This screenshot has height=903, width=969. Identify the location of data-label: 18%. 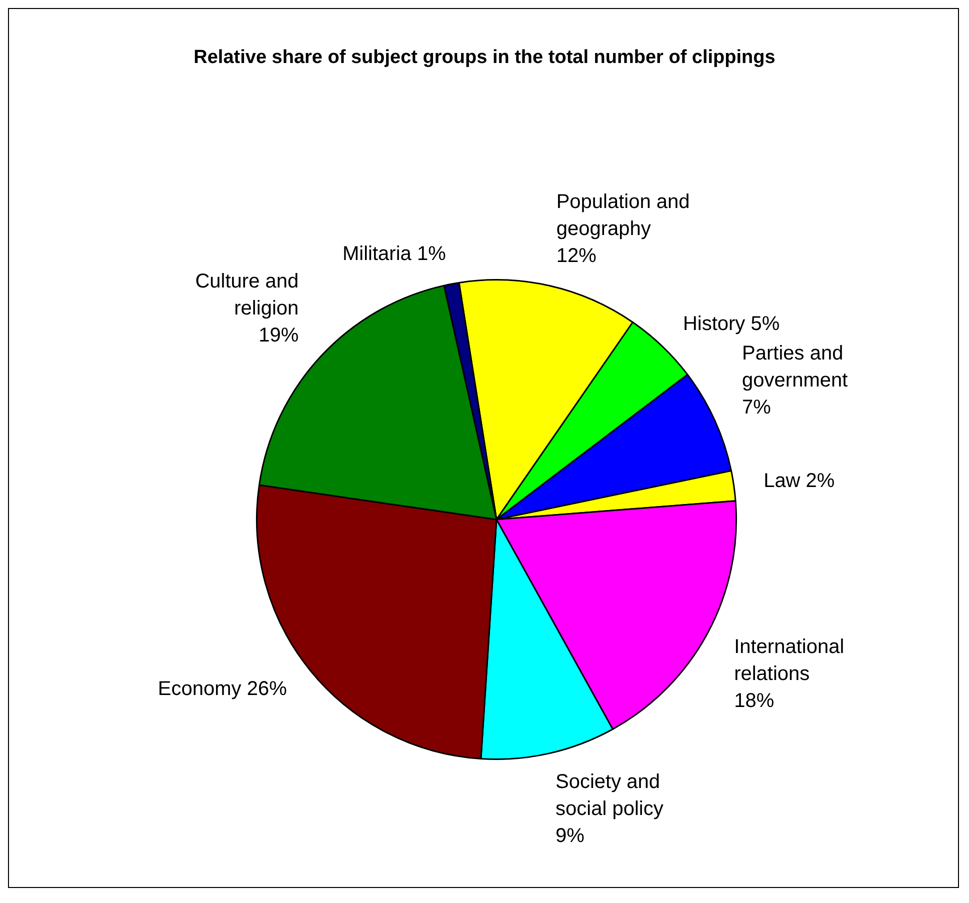
(754, 701).